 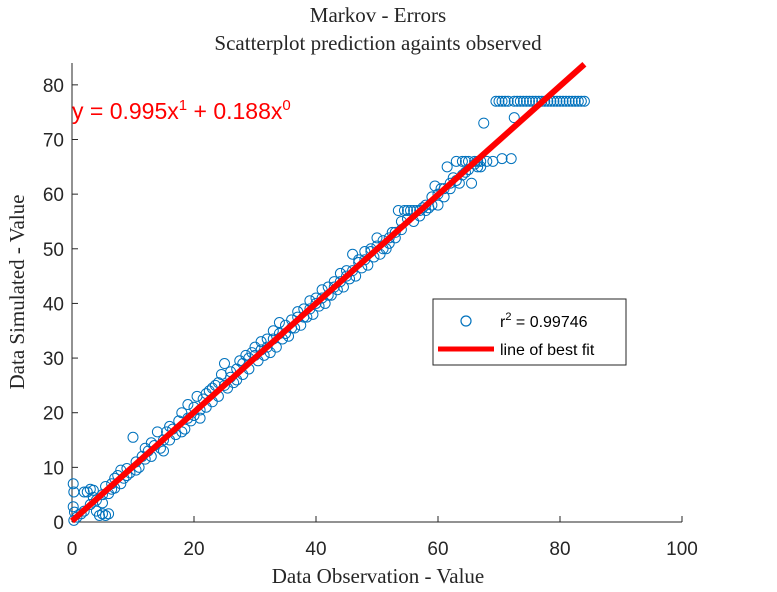 I want to click on legend: r2 = 0.99746 line of best fit, so click(x=529, y=332).